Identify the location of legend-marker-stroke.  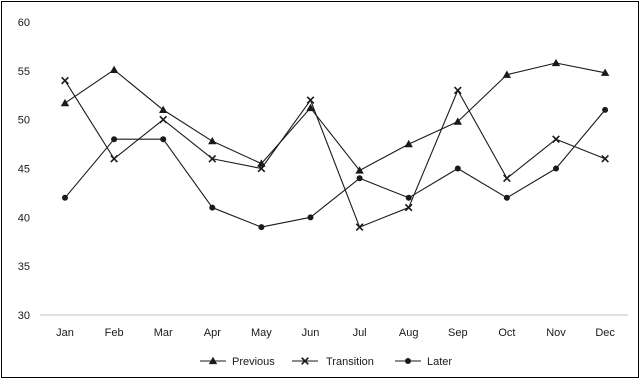
(305, 361).